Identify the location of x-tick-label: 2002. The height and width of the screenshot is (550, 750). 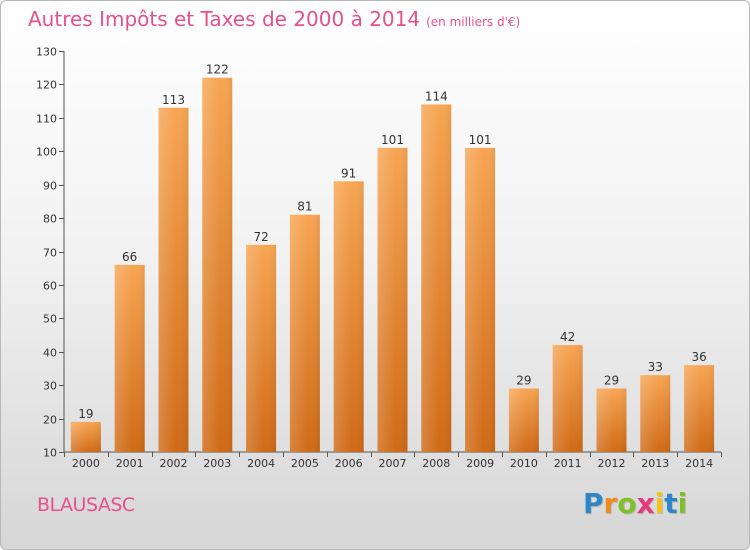
(174, 463).